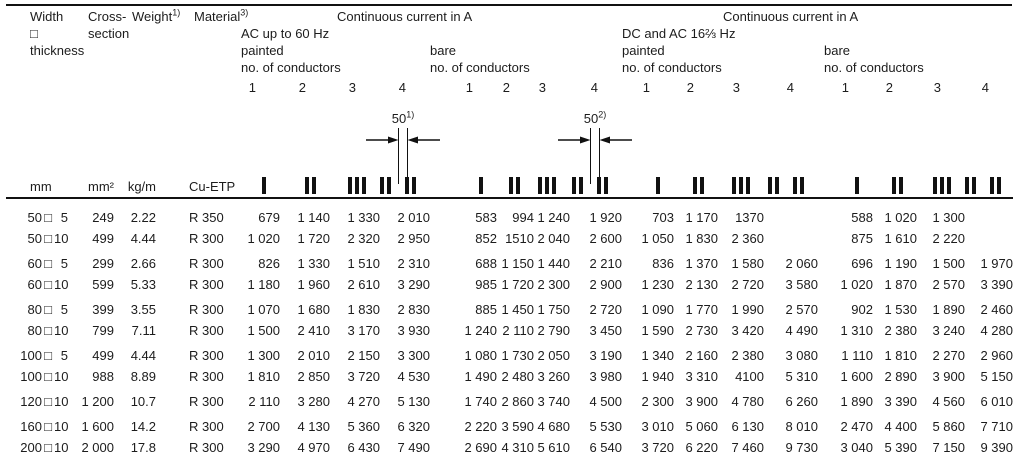 The height and width of the screenshot is (458, 1017). Describe the element at coordinates (747, 330) in the screenshot. I see `current-cell-dc-painted-3: 3 420` at that location.